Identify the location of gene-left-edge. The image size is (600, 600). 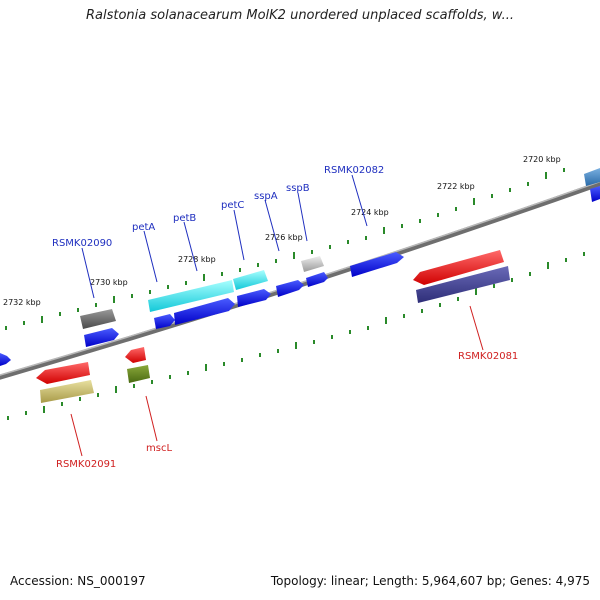
(5, 359).